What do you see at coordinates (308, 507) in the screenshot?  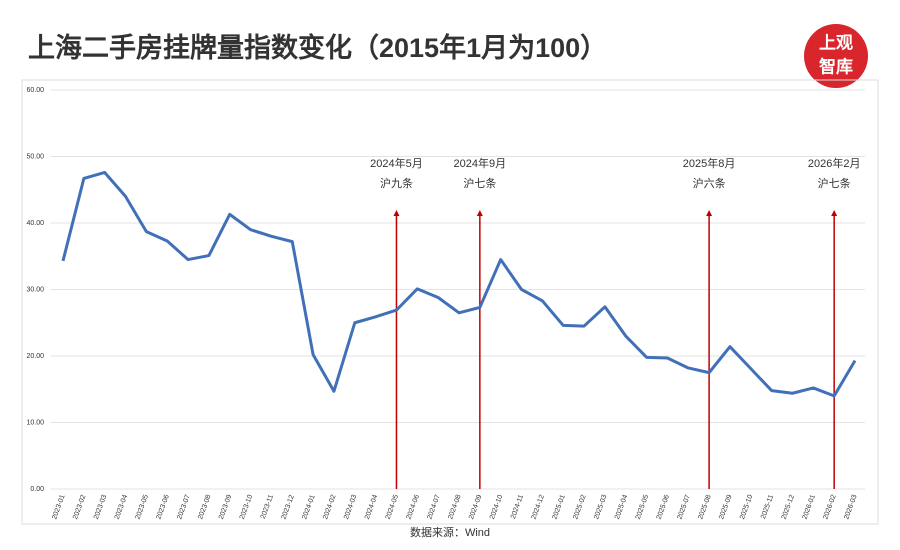 I see `x-tick-label: 2024-01` at bounding box center [308, 507].